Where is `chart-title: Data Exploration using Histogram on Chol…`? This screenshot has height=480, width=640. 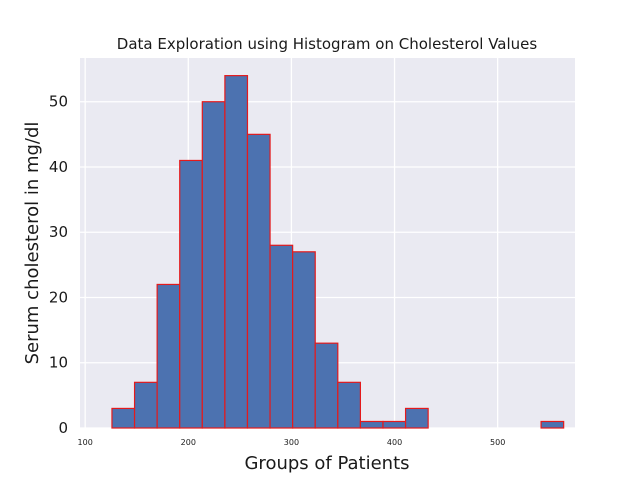
chart-title: Data Exploration using Histogram on Chol… is located at coordinates (327, 44).